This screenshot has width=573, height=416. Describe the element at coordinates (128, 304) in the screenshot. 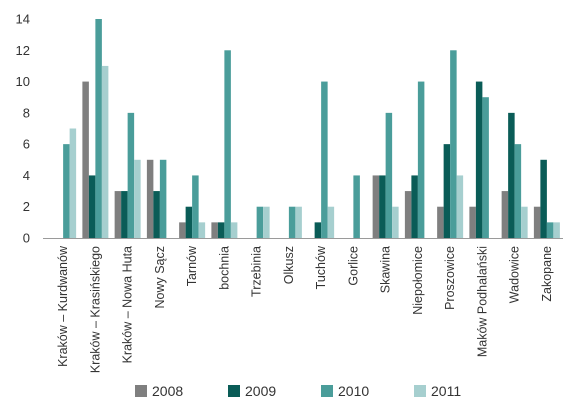

I see `x-category-label: Kraków – Nowa Huta` at that location.